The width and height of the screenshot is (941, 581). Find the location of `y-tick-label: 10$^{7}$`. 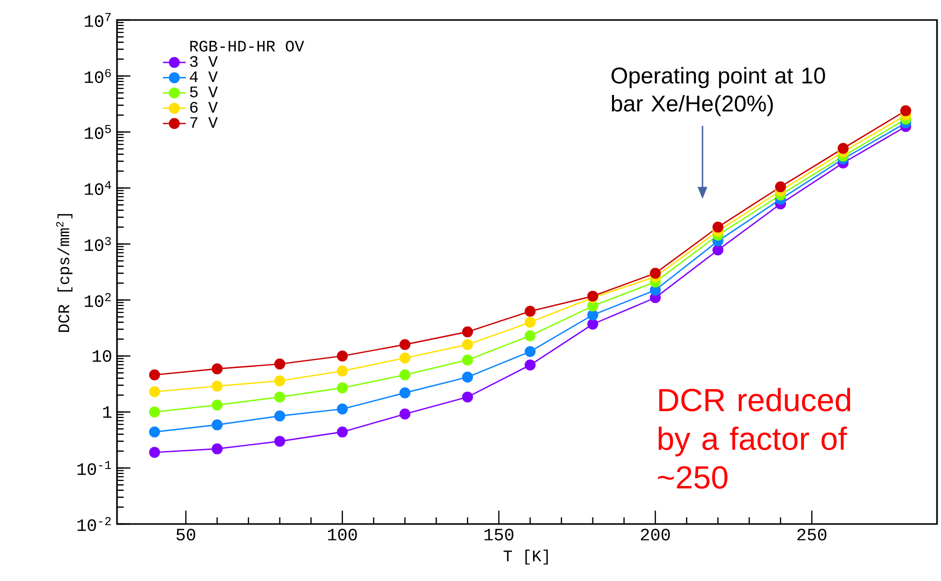

y-tick-label: 10$^{7}$ is located at coordinates (97, 20).